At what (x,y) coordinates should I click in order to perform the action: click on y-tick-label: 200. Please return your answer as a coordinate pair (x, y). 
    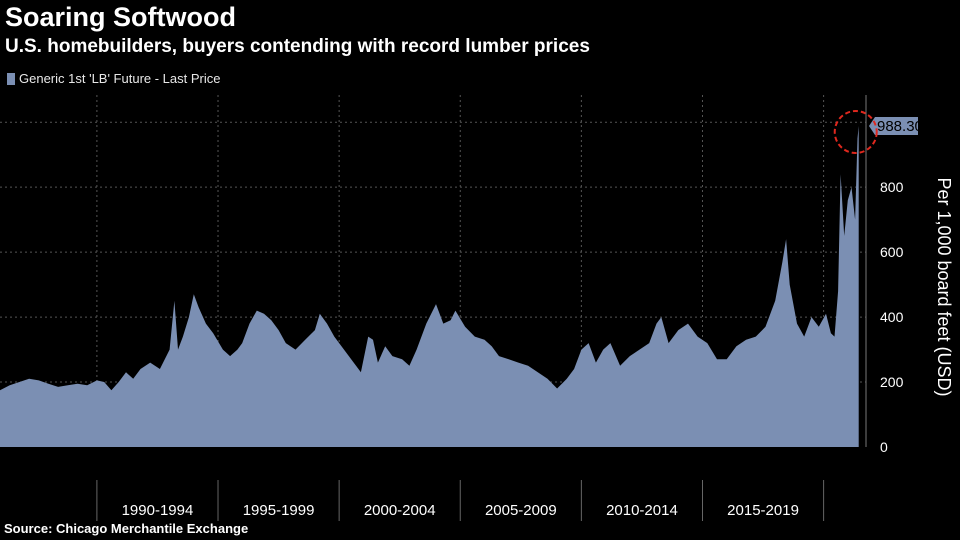
    Looking at the image, I should click on (892, 382).